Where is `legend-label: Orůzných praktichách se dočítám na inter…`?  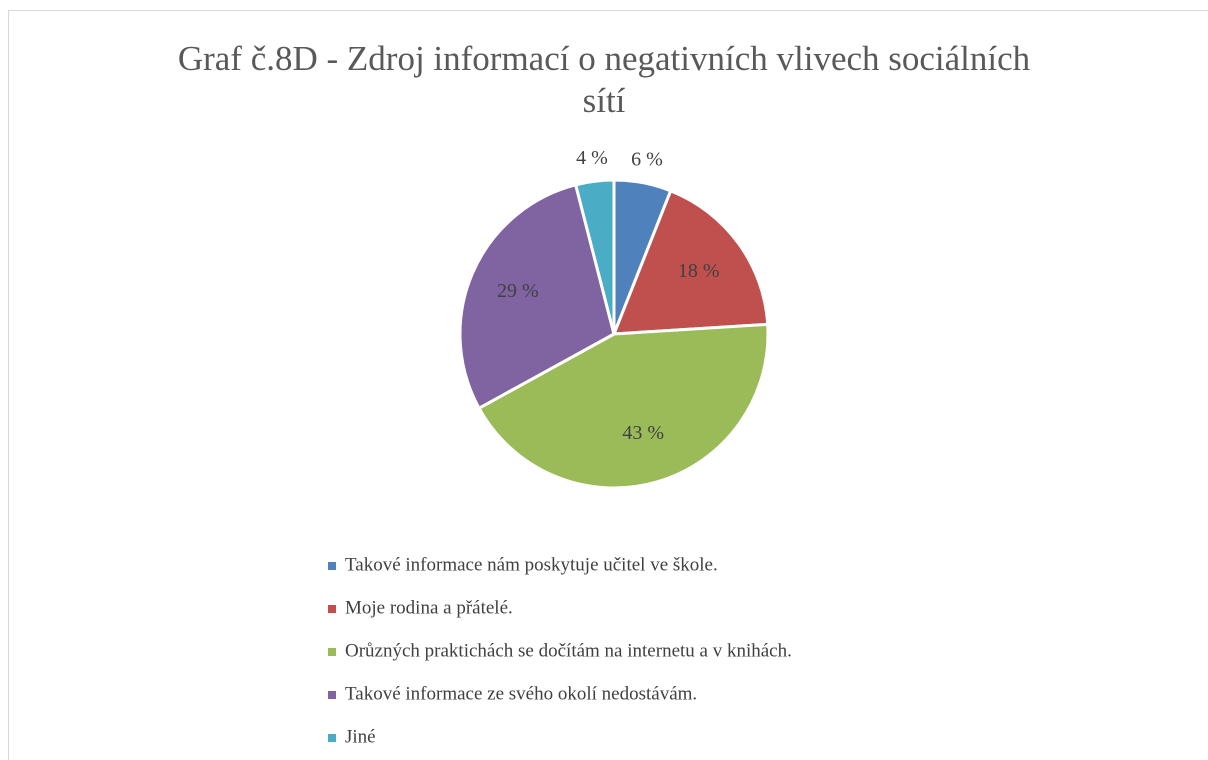 legend-label: Orůzných praktichách se dočítám na inter… is located at coordinates (568, 650).